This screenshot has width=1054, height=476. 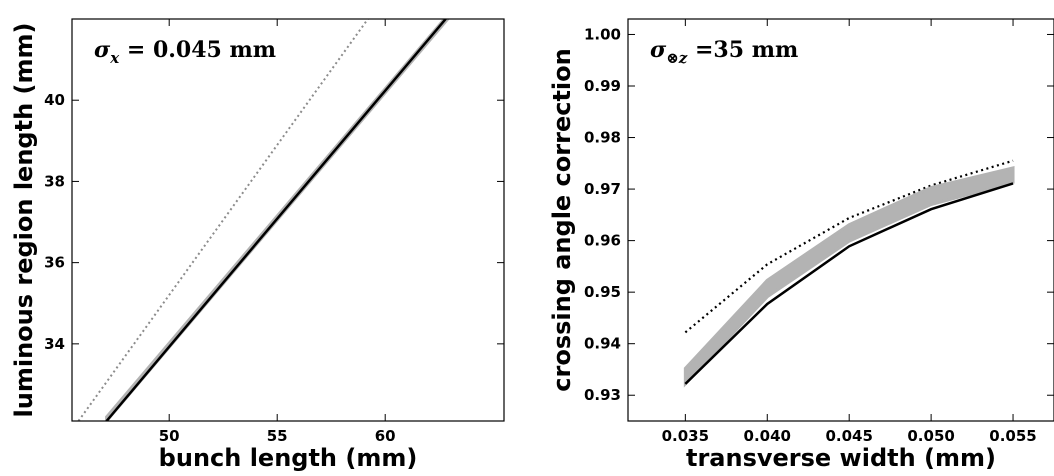 I want to click on y-tick-label: 0.99, so click(x=602, y=86).